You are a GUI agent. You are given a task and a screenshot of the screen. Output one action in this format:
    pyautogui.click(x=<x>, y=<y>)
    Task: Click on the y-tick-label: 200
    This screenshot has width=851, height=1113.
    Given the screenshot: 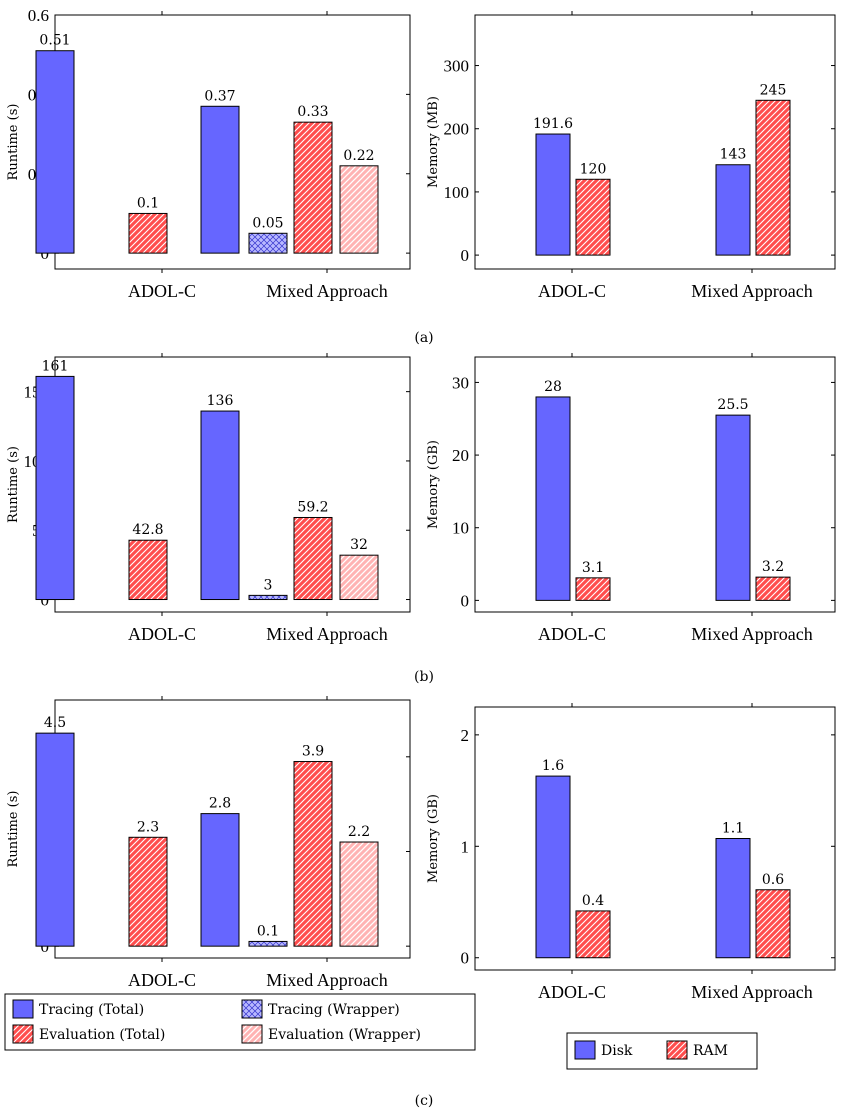 What is the action you would take?
    pyautogui.click(x=457, y=129)
    